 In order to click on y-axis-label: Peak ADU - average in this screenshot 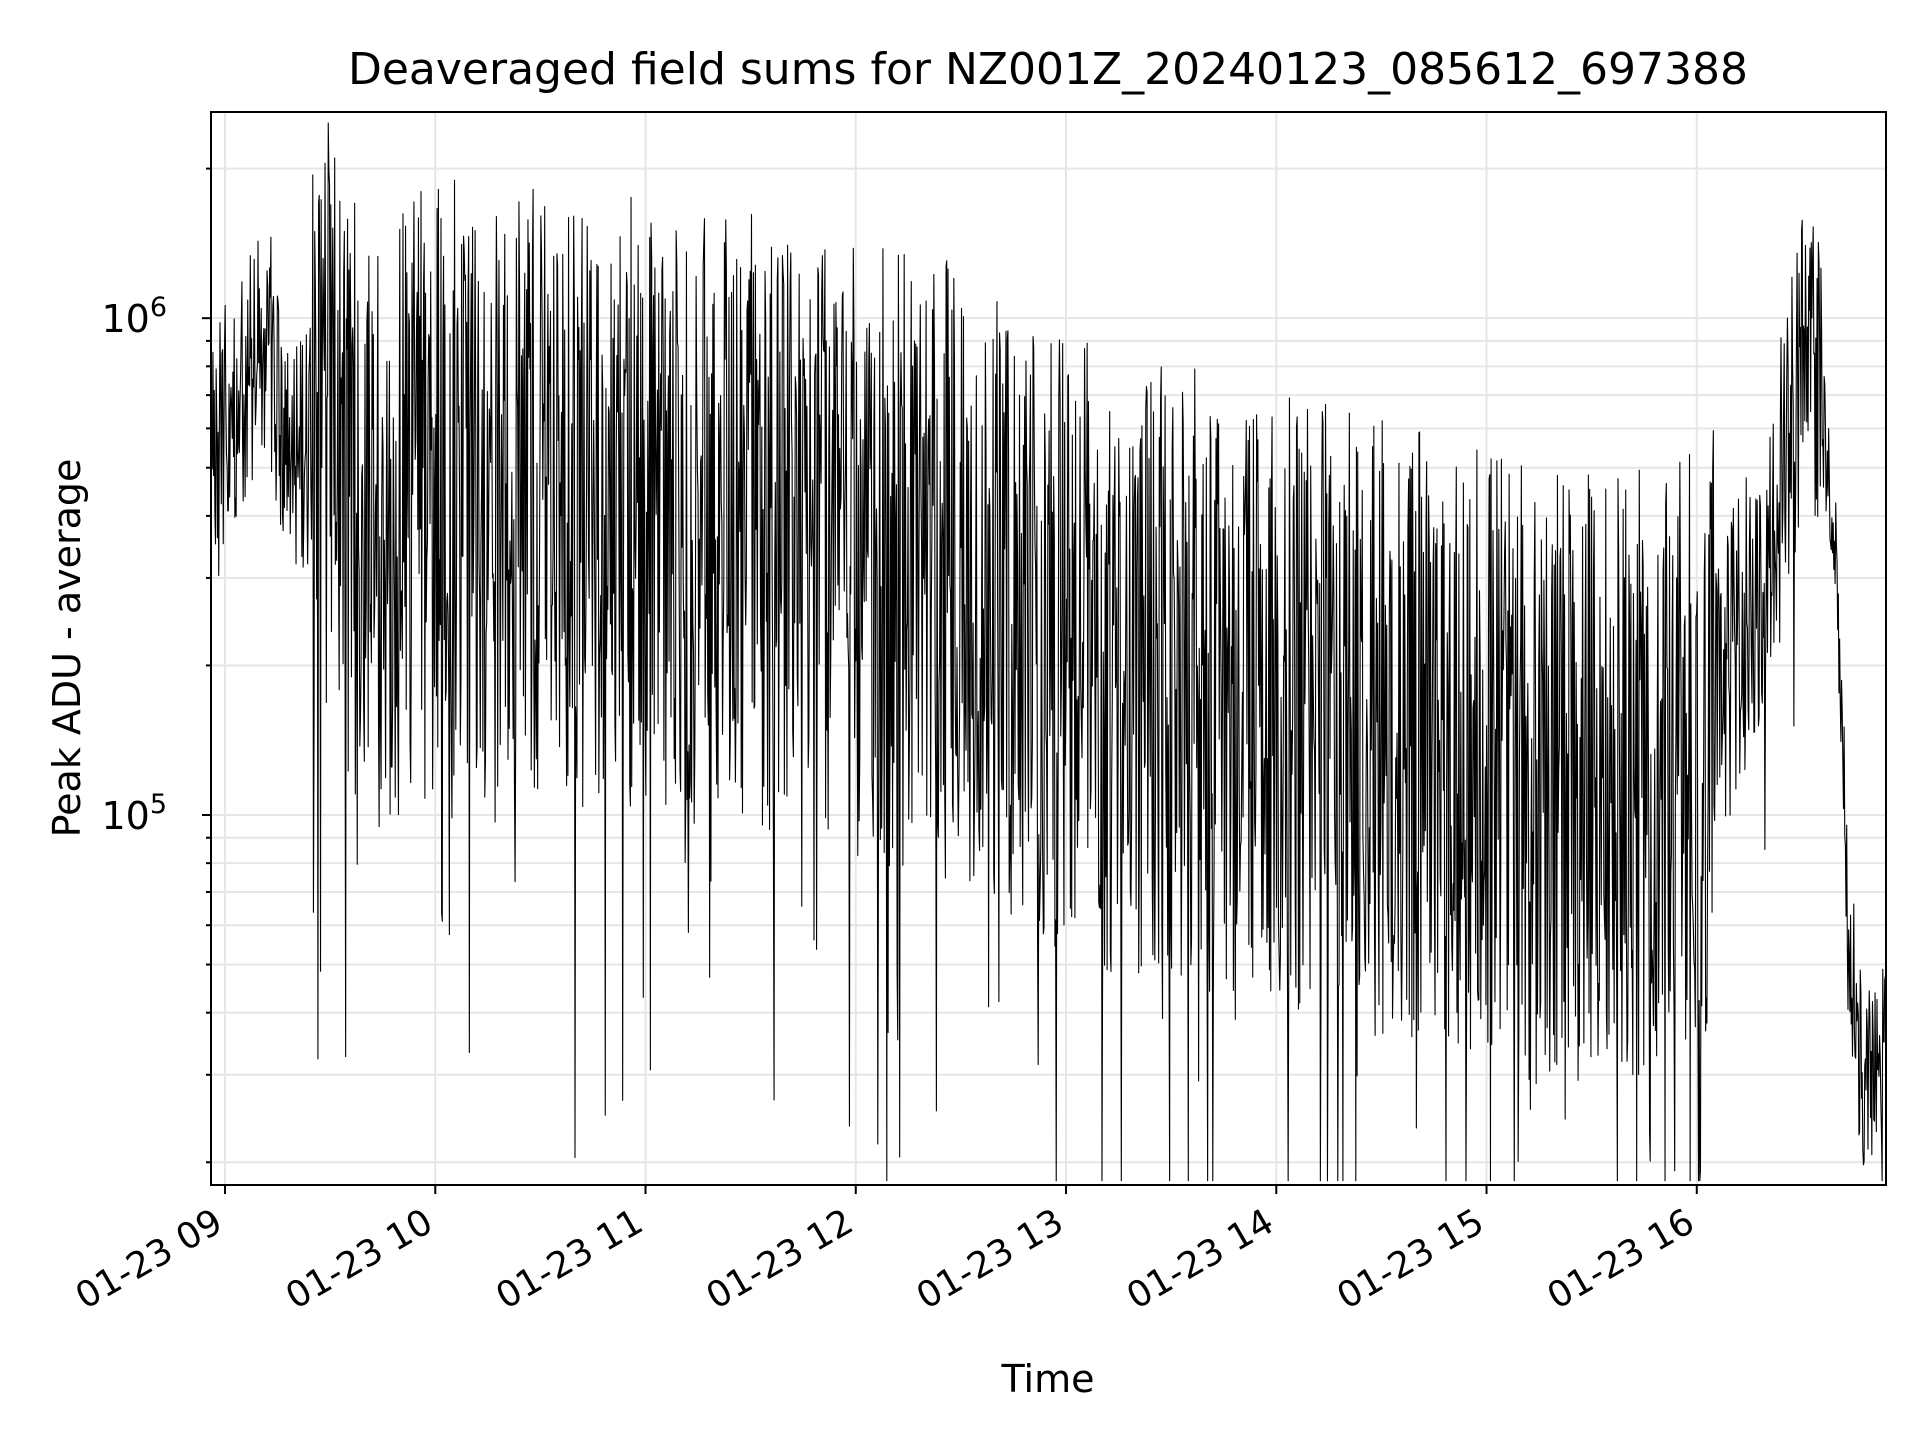, I will do `click(67, 648)`.